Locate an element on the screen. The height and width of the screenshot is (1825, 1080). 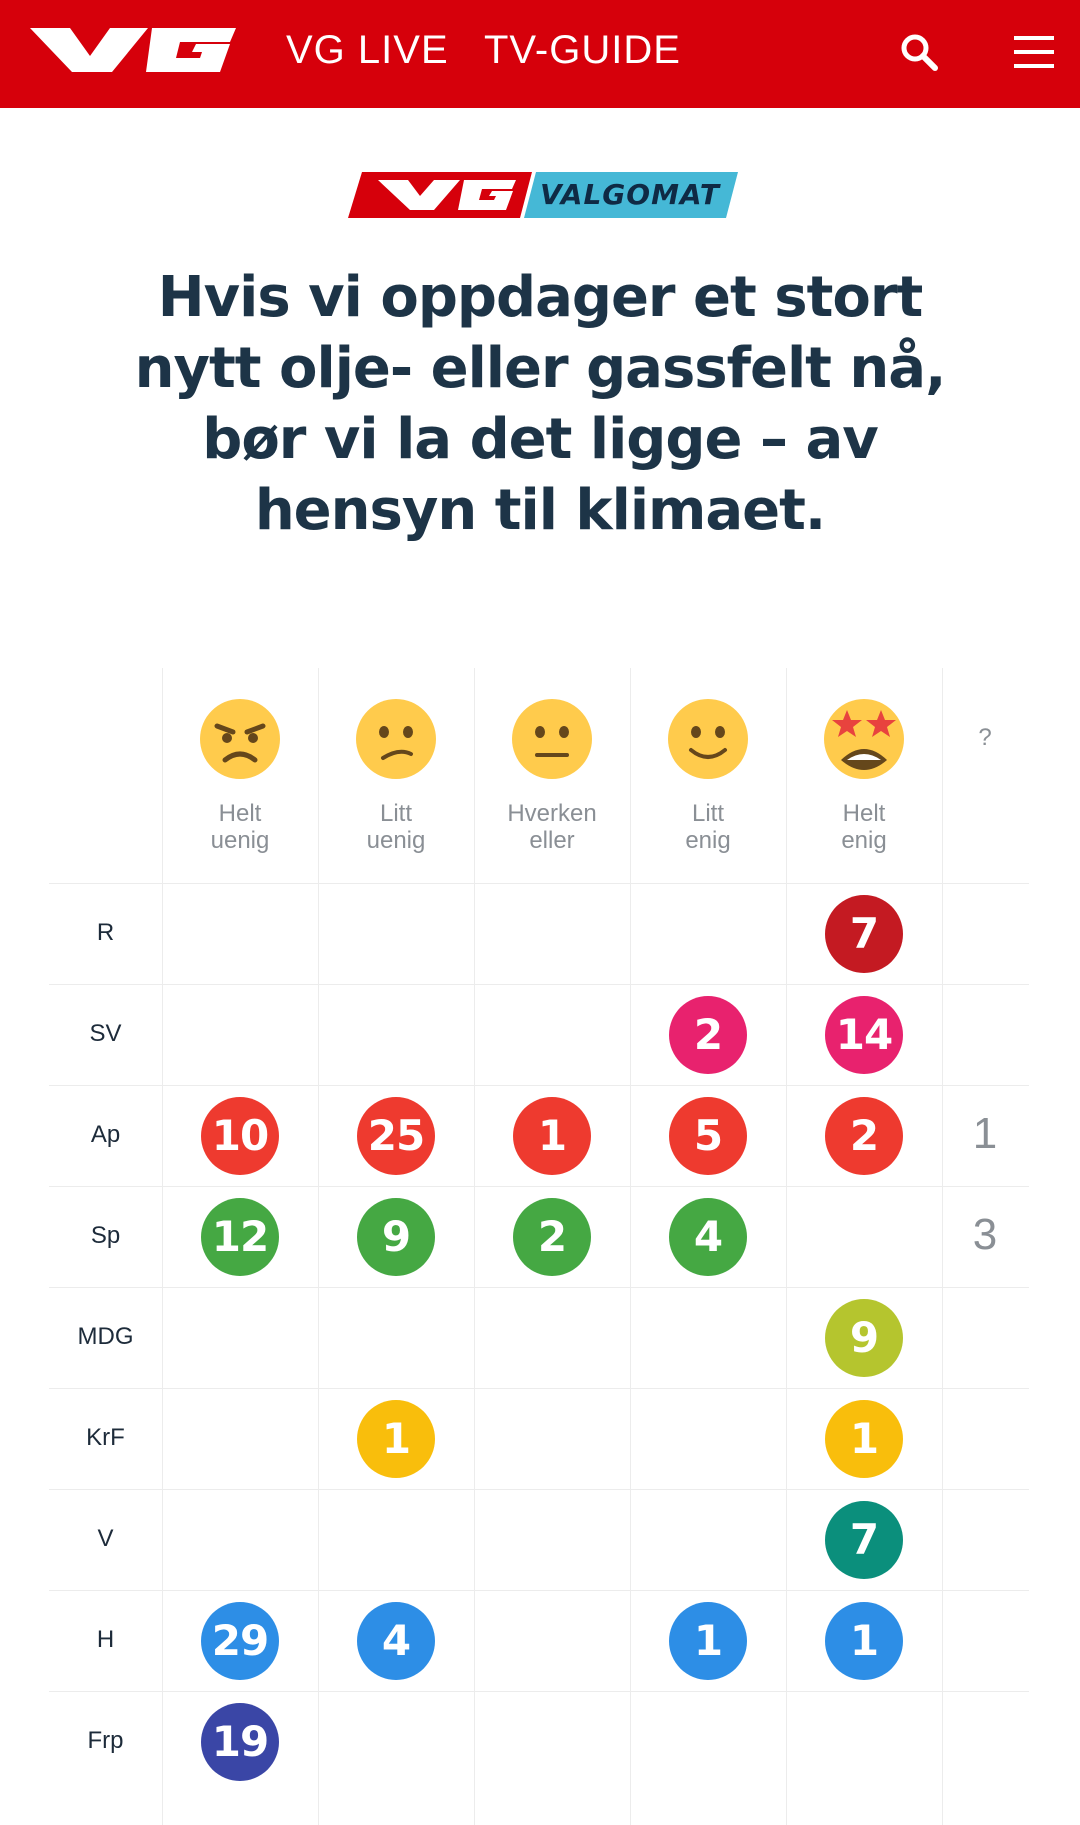
column-header-hverken-eller: Hverken eller is located at coordinates (552, 775).